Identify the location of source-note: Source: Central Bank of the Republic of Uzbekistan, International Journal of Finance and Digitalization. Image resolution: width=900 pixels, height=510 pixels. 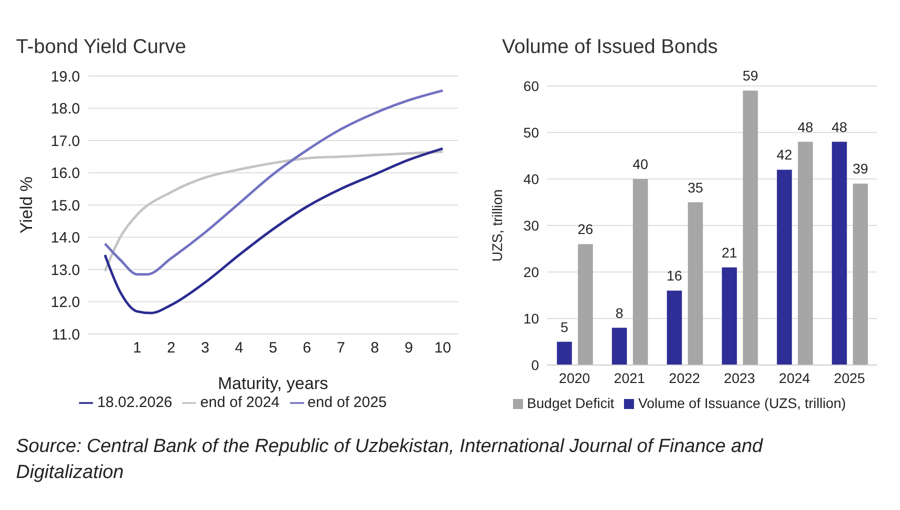
(390, 460).